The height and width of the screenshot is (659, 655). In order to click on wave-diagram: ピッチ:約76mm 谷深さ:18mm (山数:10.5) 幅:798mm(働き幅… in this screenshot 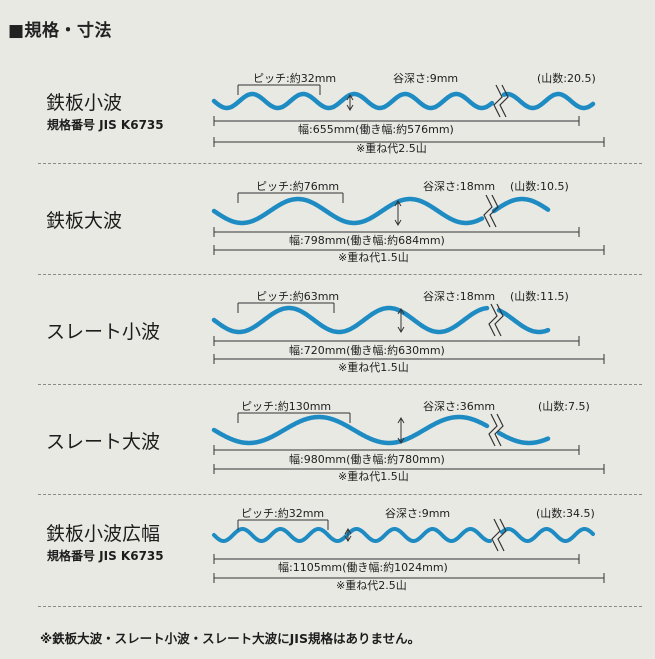, I will do `click(408, 221)`.